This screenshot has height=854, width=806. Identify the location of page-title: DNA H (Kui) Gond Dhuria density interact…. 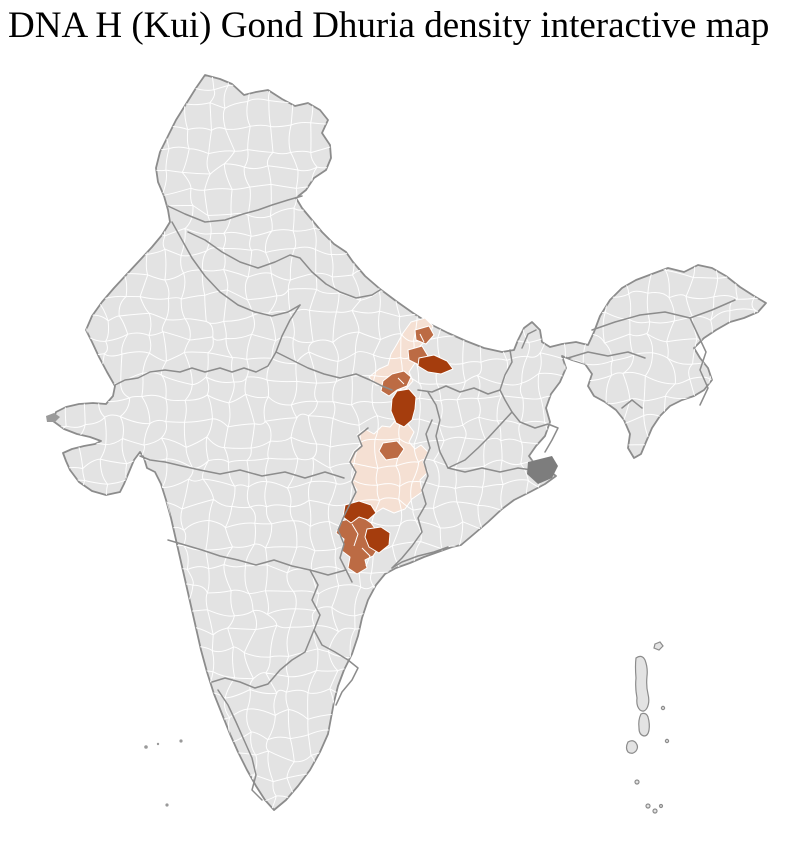
(389, 25).